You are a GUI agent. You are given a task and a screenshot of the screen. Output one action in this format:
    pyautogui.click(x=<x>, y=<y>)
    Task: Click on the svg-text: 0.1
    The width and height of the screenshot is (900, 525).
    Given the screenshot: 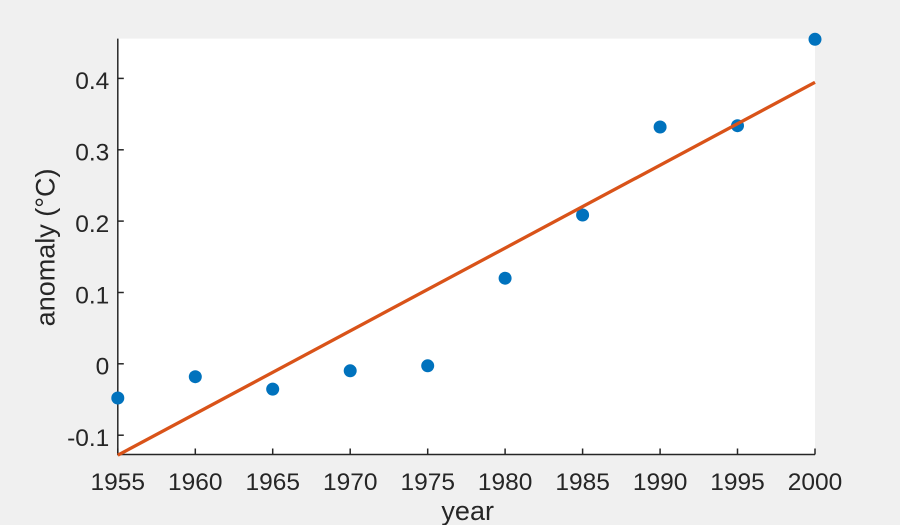 What is the action you would take?
    pyautogui.click(x=92, y=295)
    